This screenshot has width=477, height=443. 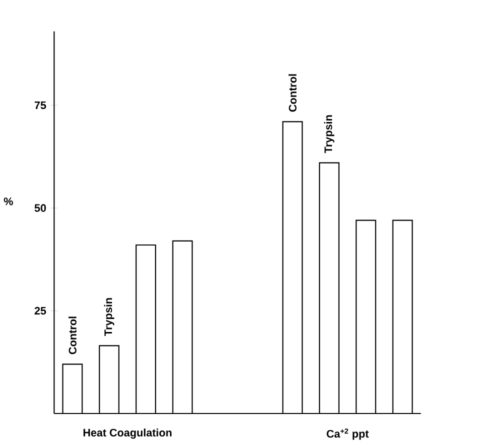 What do you see at coordinates (40, 105) in the screenshot?
I see `y-tick-label: 75` at bounding box center [40, 105].